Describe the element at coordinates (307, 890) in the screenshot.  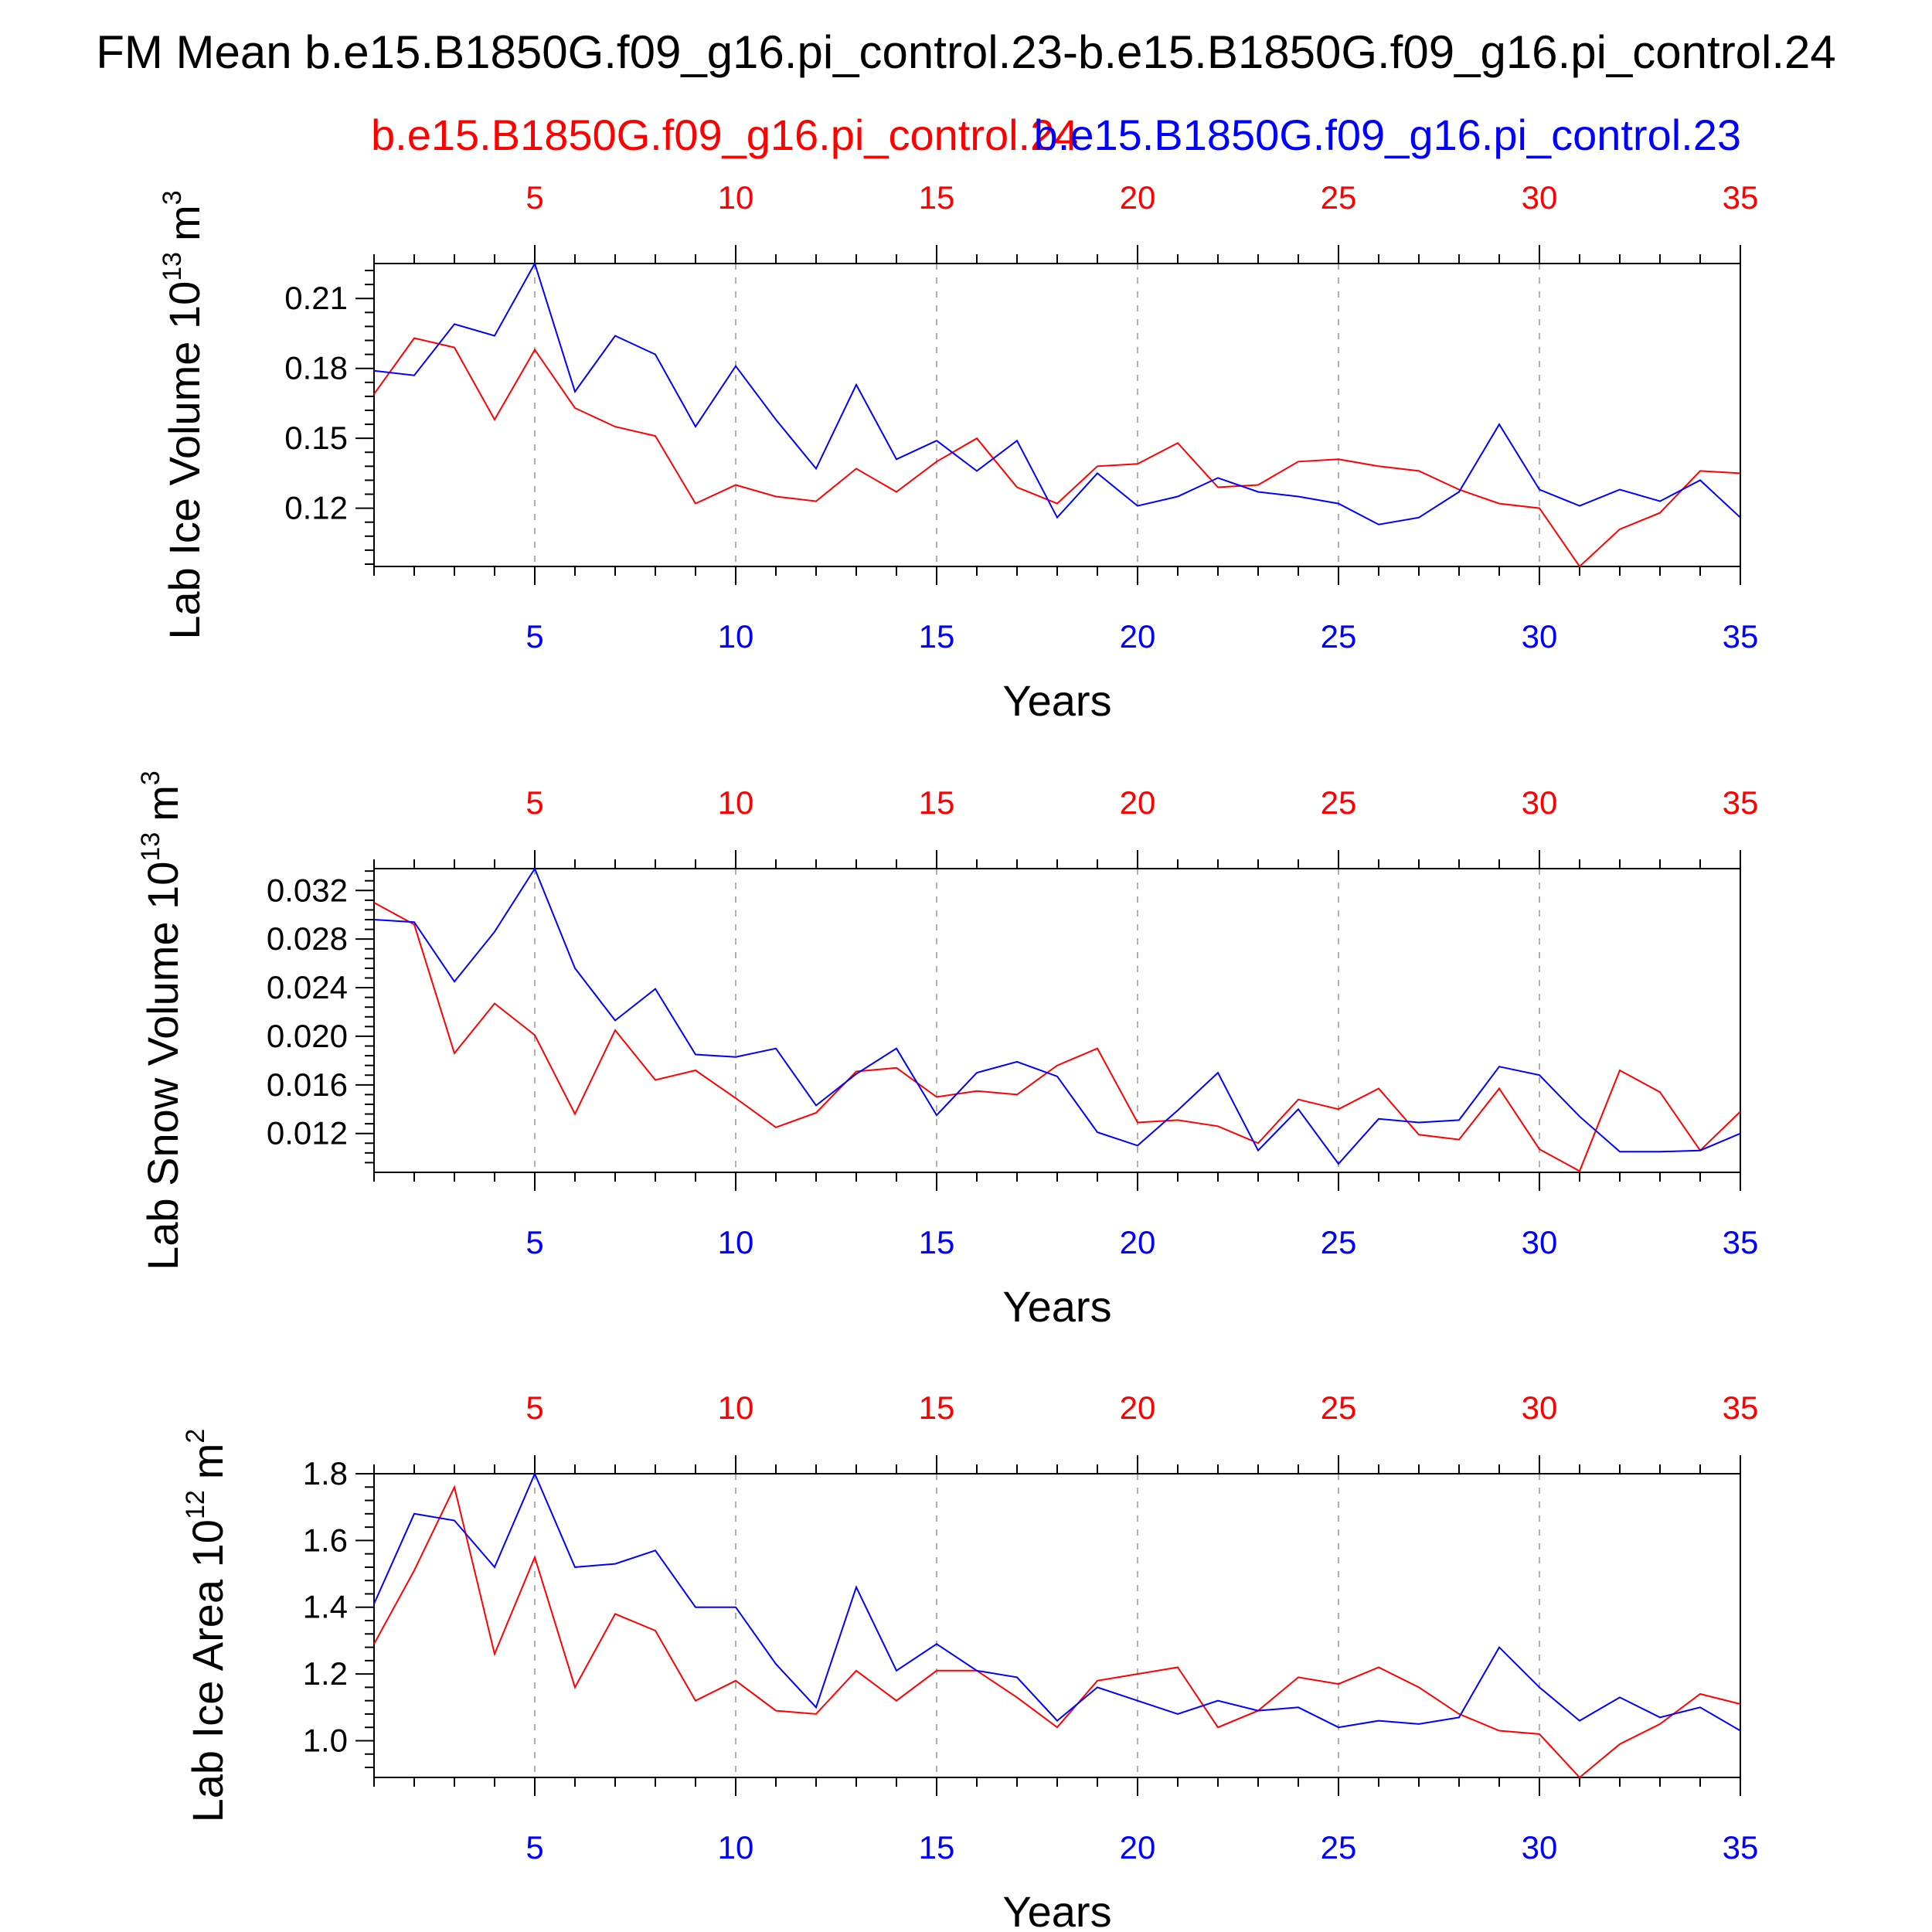
I see `y-tick-label: 0.032` at that location.